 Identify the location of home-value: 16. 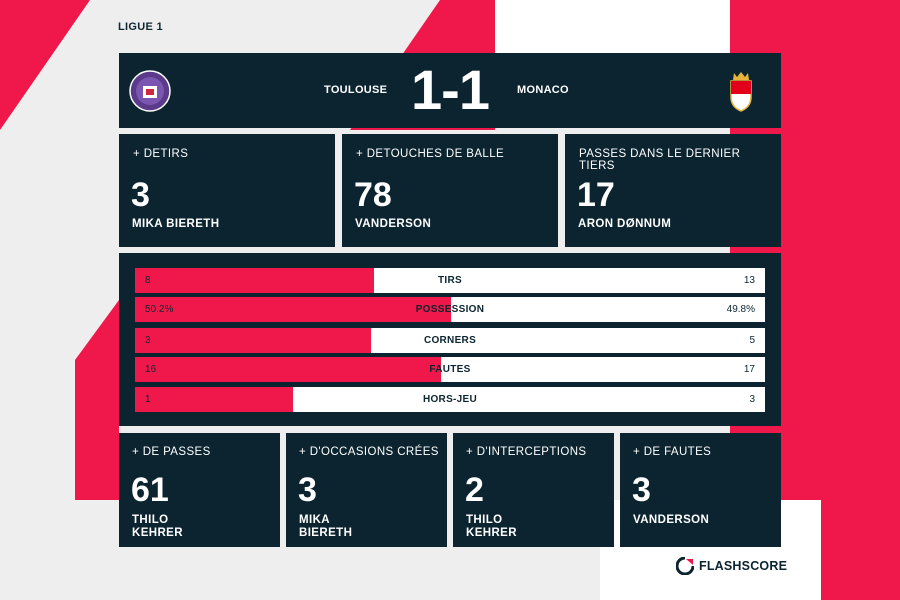
(151, 369).